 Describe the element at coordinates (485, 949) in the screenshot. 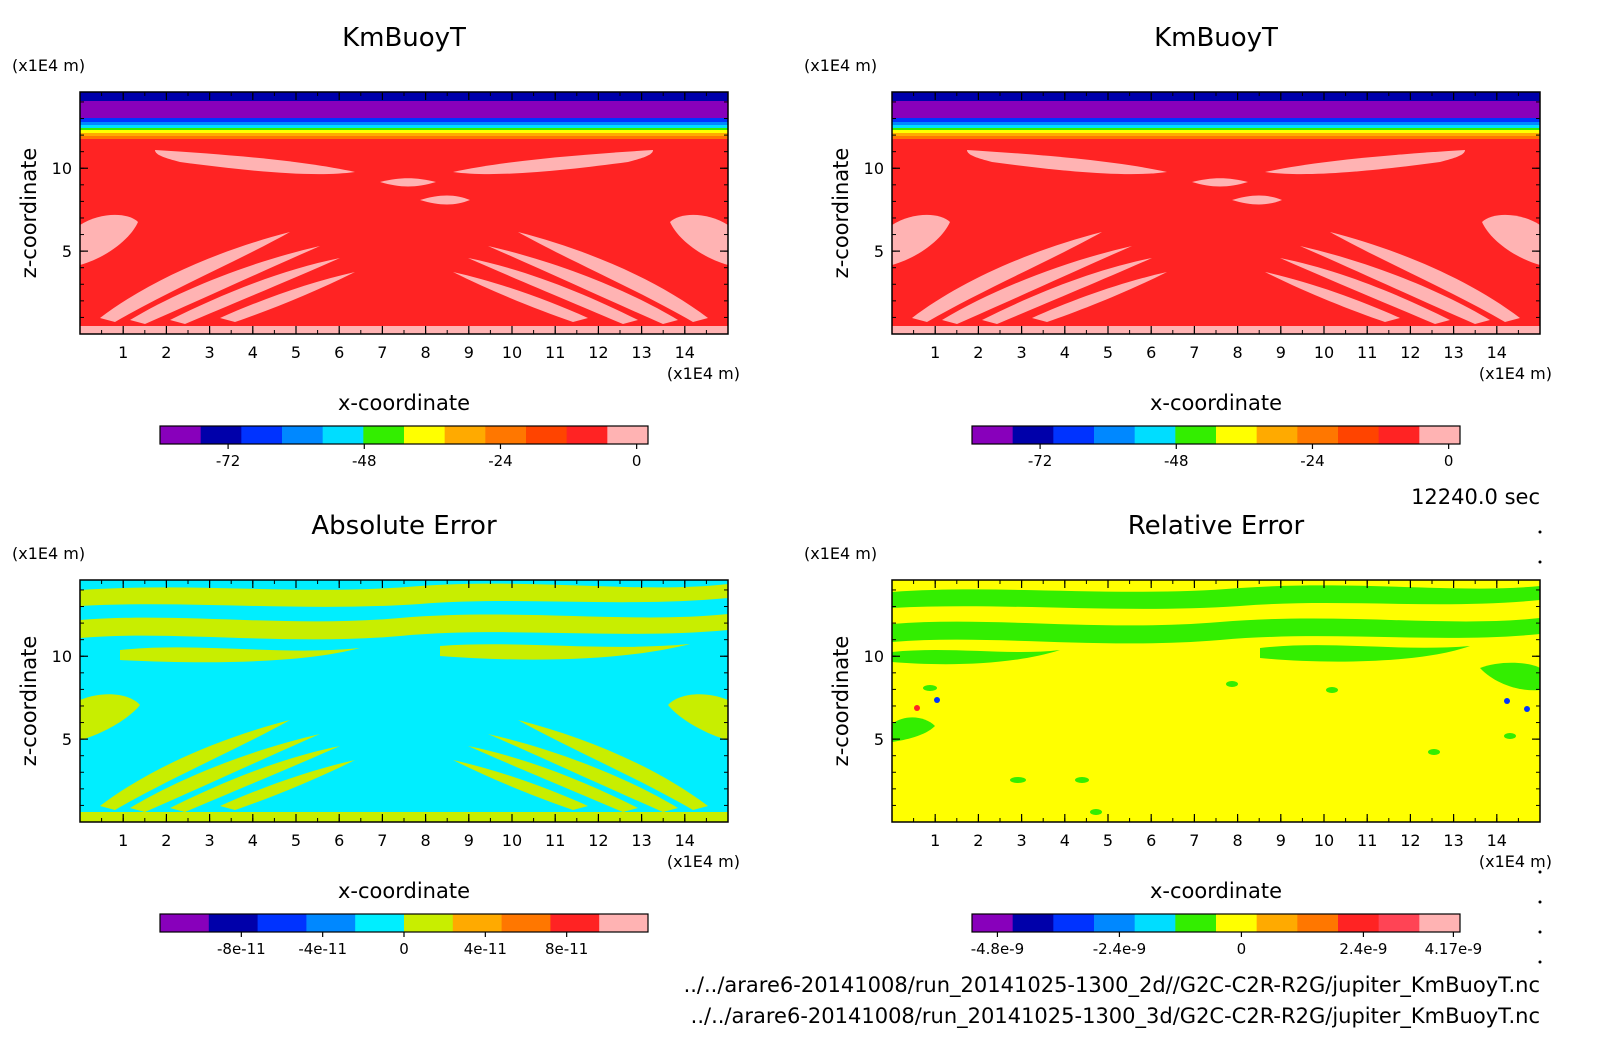

I see `colorbar-tick-label: 4e-11` at that location.